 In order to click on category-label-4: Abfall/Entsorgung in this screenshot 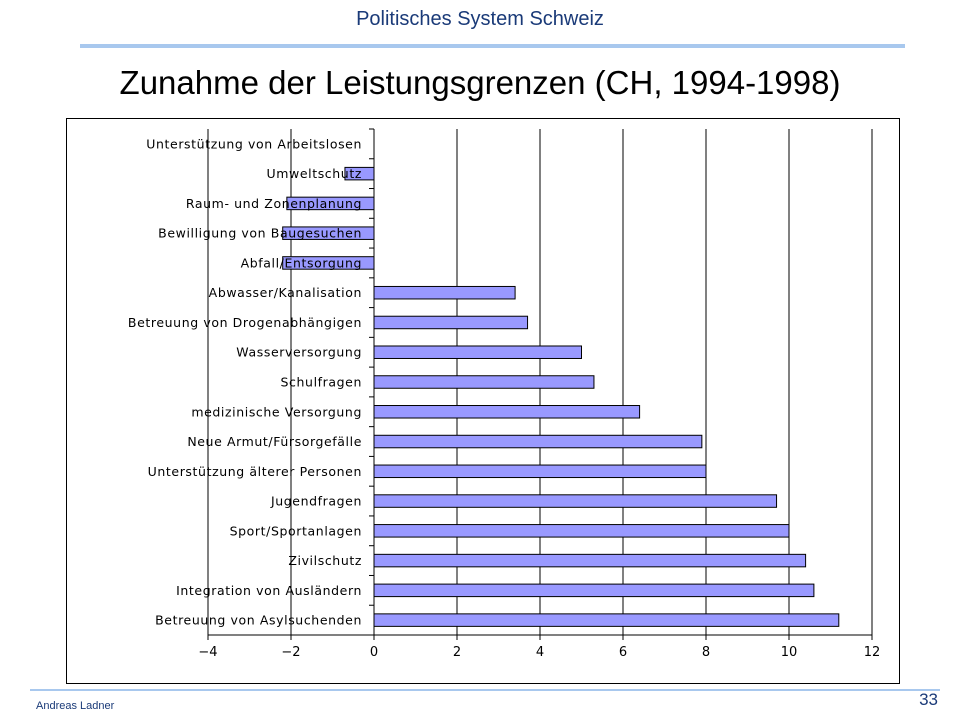, I will do `click(301, 262)`.